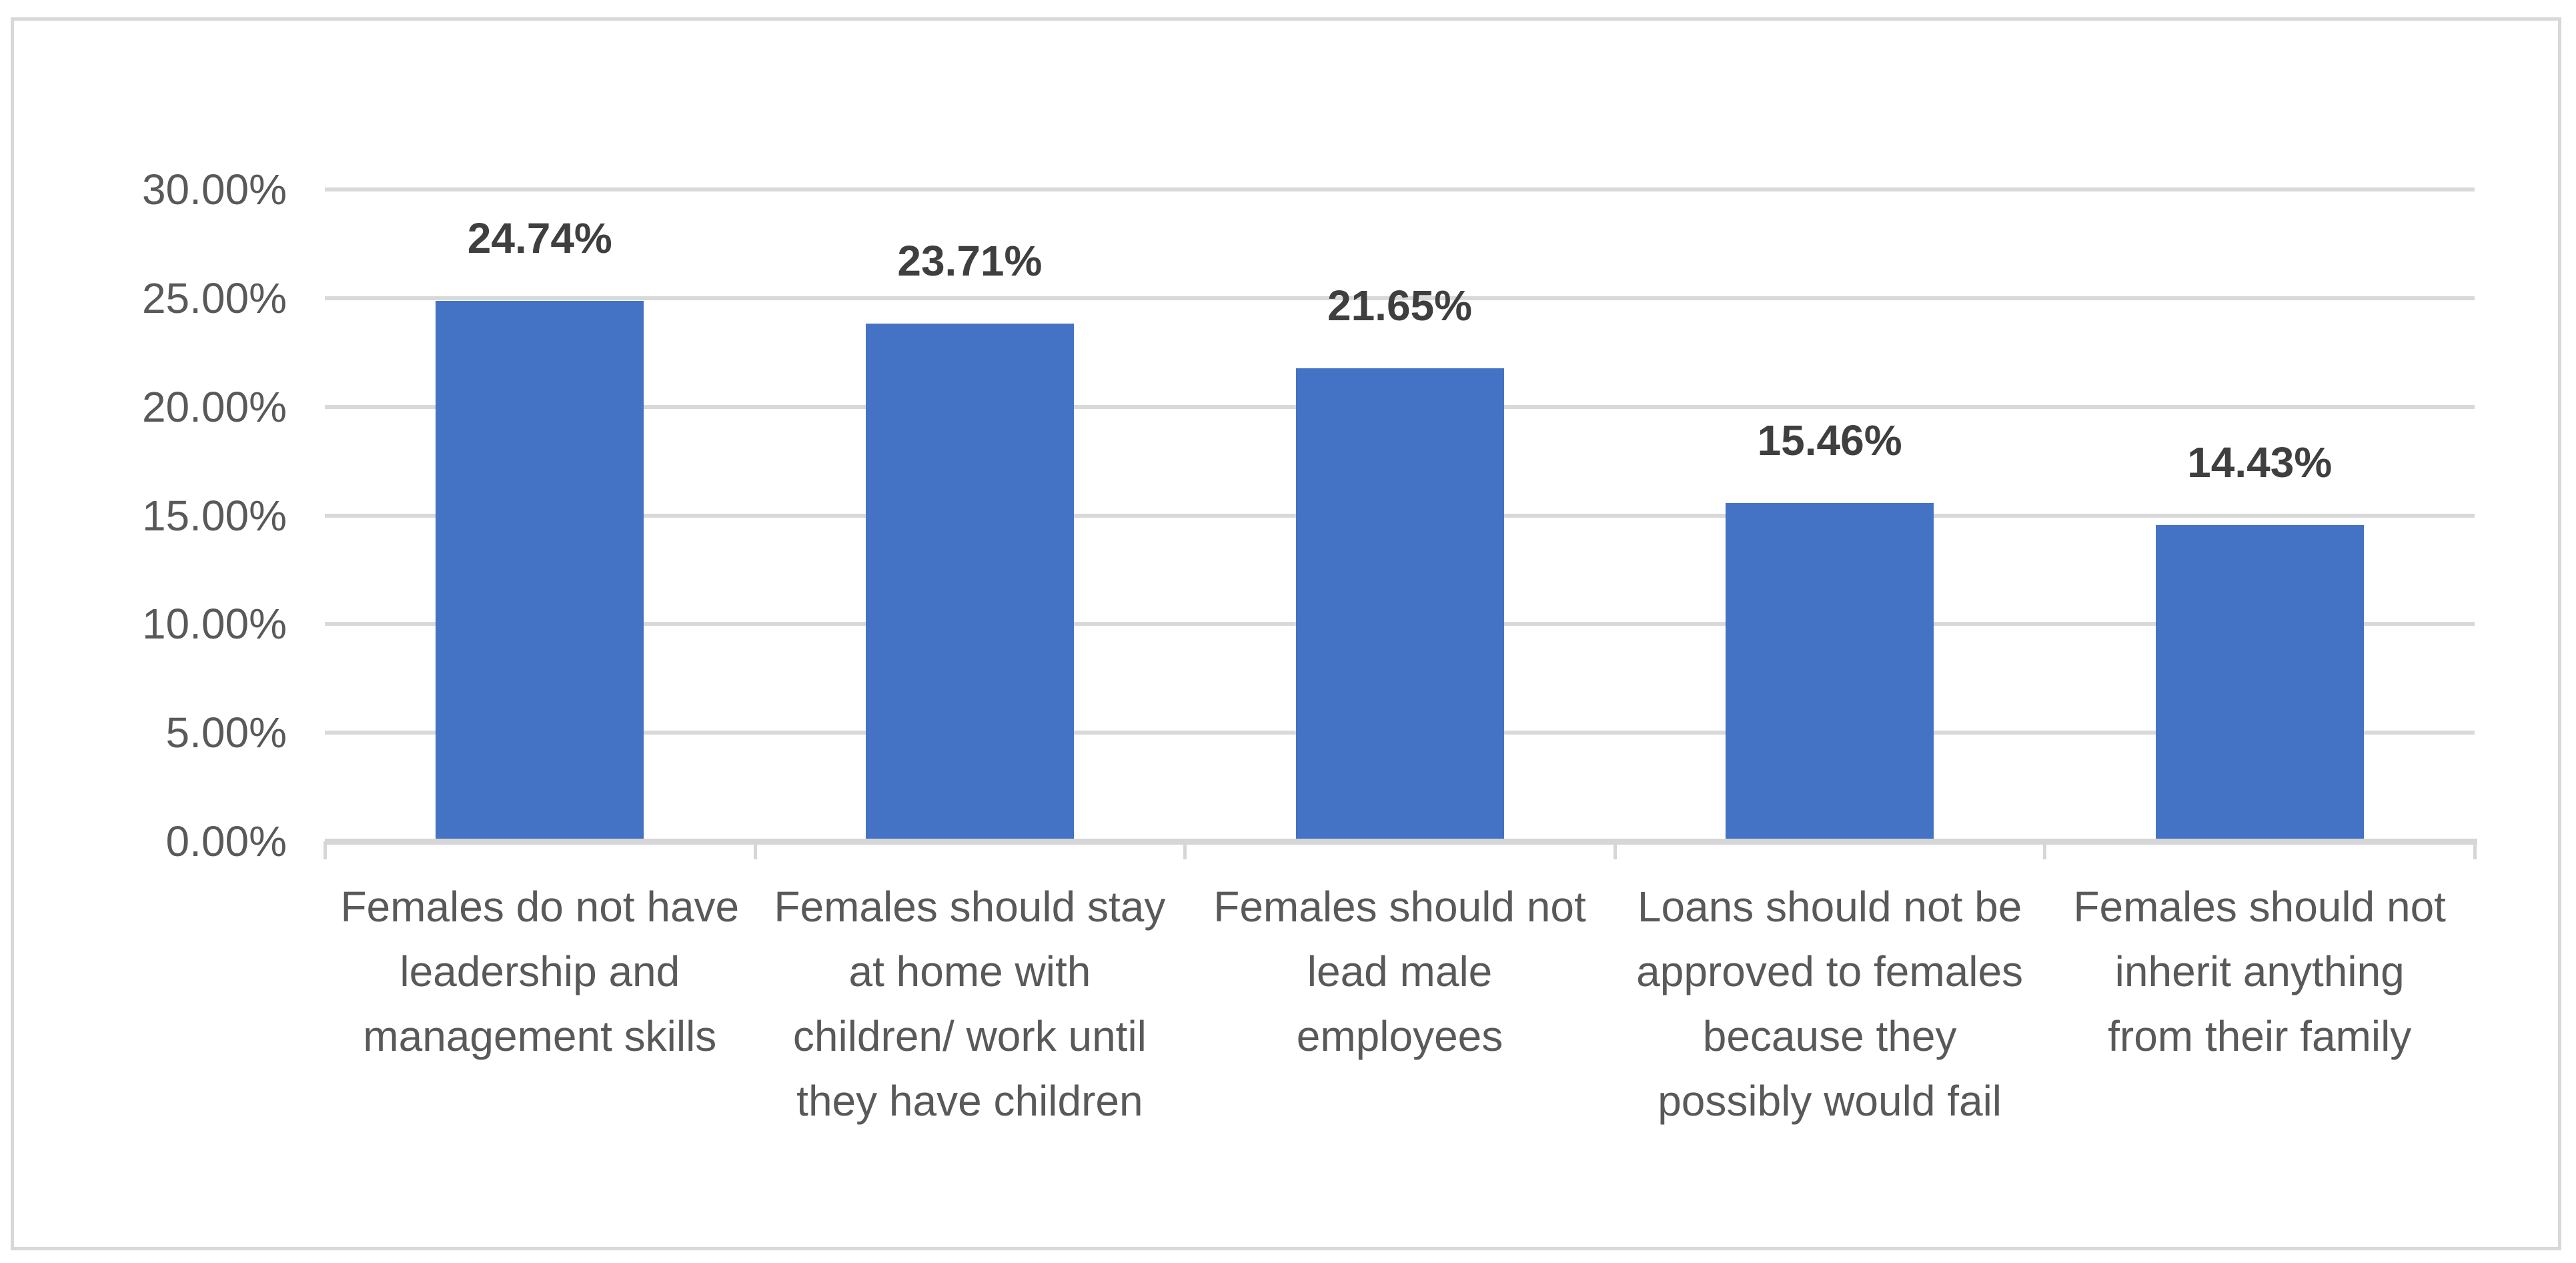 The height and width of the screenshot is (1263, 2576). I want to click on y-axis-tick-label: 30.00%, so click(214, 190).